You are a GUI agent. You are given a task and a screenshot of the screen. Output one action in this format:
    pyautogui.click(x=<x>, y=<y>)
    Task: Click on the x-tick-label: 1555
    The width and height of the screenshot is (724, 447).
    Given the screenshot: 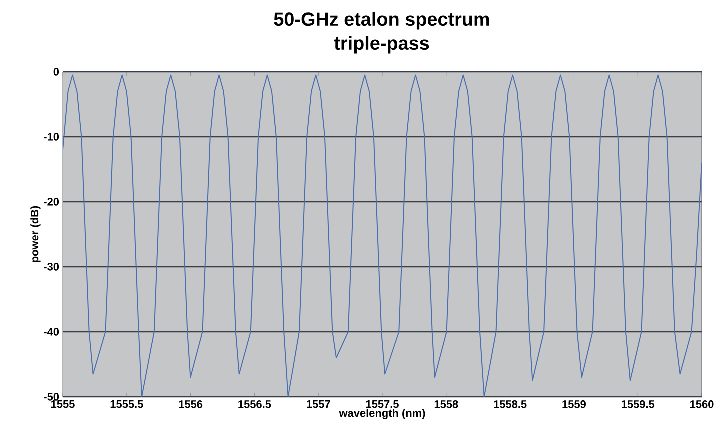 What is the action you would take?
    pyautogui.click(x=63, y=404)
    